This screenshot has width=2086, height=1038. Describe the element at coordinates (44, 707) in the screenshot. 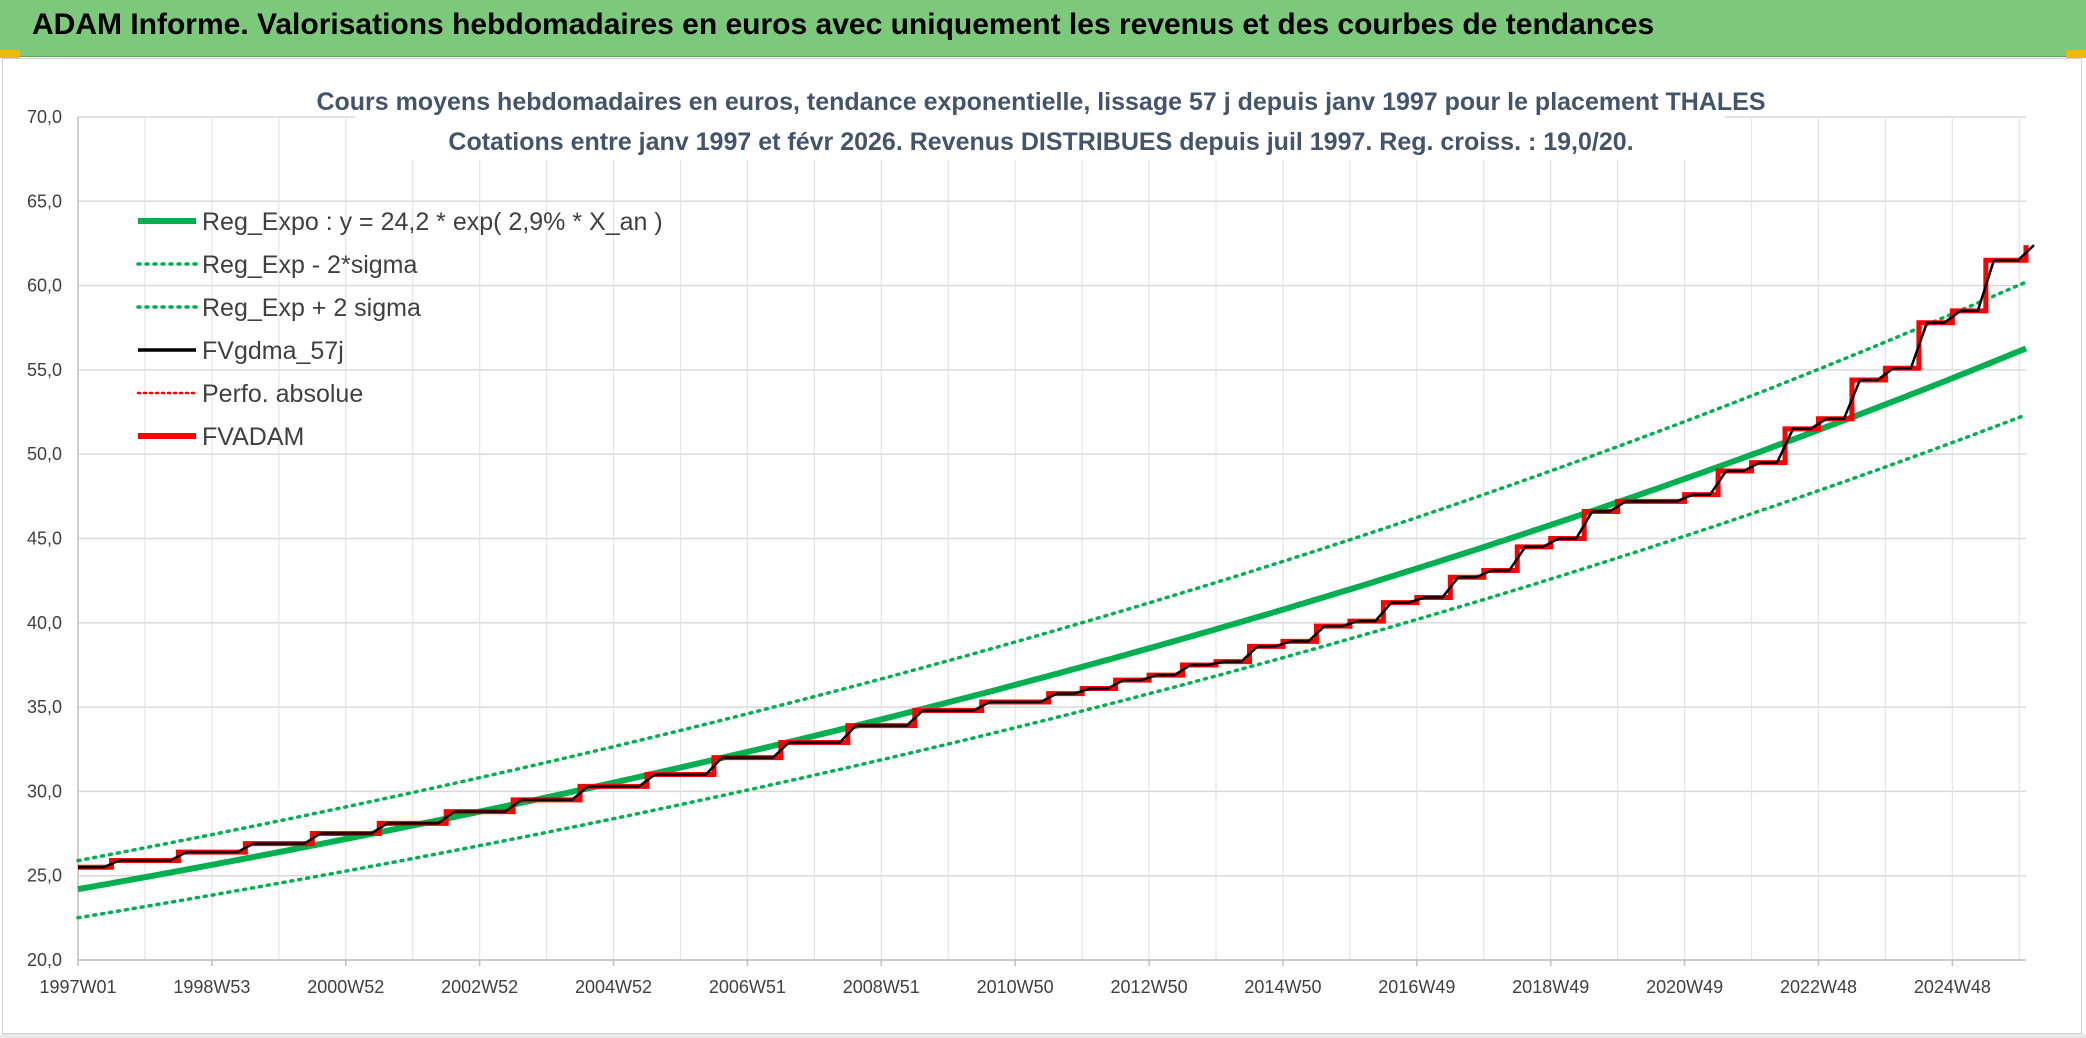

I see `y-tick-label: 35,0` at that location.